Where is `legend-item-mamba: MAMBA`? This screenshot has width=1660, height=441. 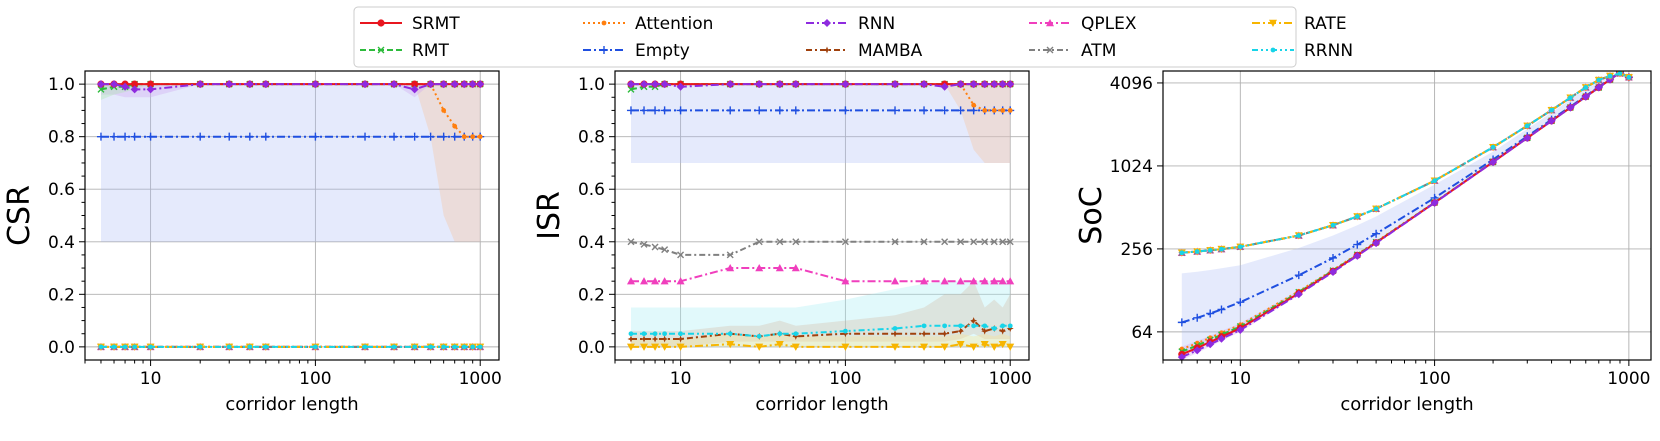 legend-item-mamba: MAMBA is located at coordinates (864, 51).